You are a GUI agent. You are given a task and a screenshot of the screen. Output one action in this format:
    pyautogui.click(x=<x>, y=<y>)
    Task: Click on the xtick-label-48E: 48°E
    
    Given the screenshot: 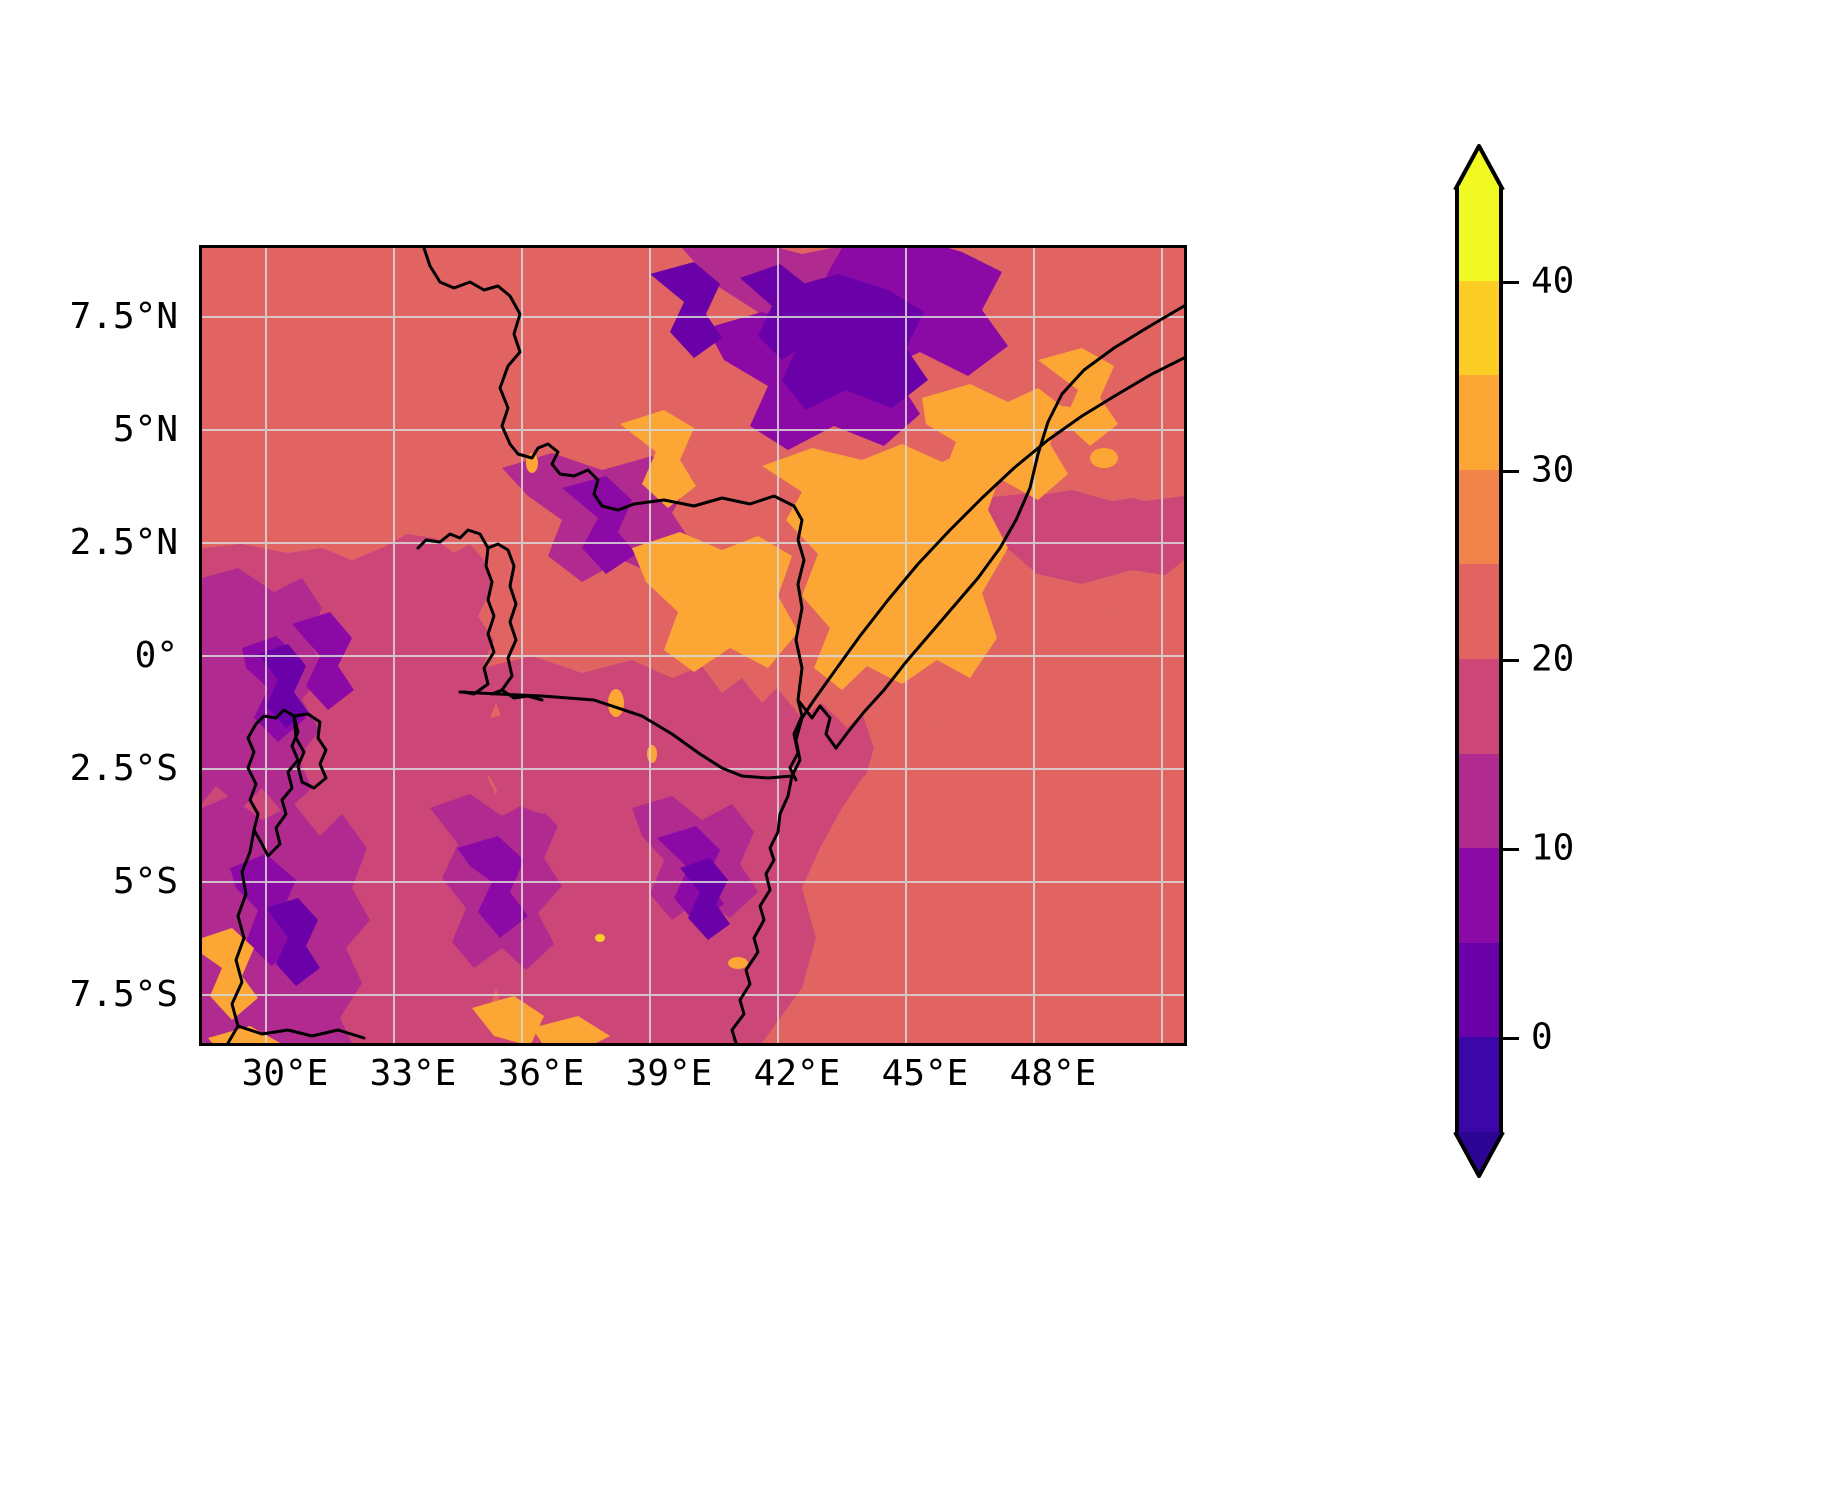 What is the action you would take?
    pyautogui.click(x=1053, y=1073)
    